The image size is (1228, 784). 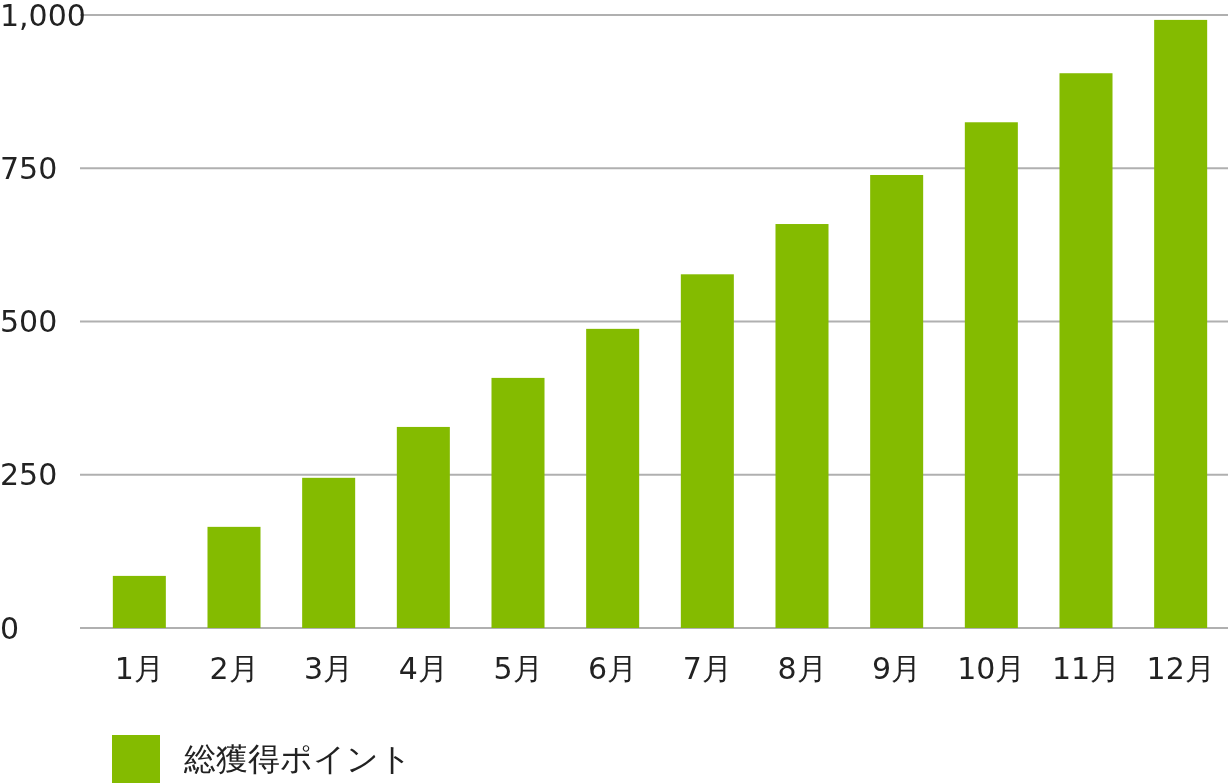 What do you see at coordinates (897, 668) in the screenshot?
I see `x-tick-label: 9月` at bounding box center [897, 668].